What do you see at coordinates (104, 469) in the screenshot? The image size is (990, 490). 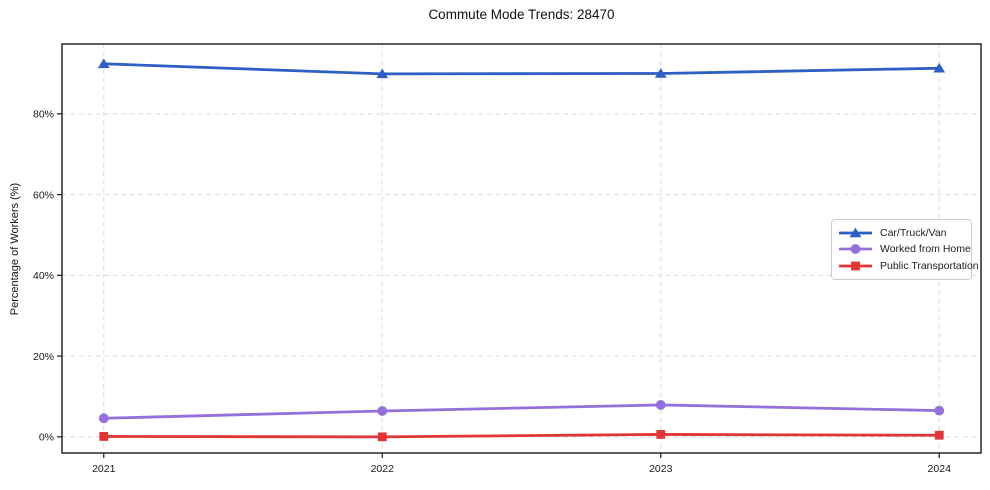 I see `x-tick-label: 2021` at bounding box center [104, 469].